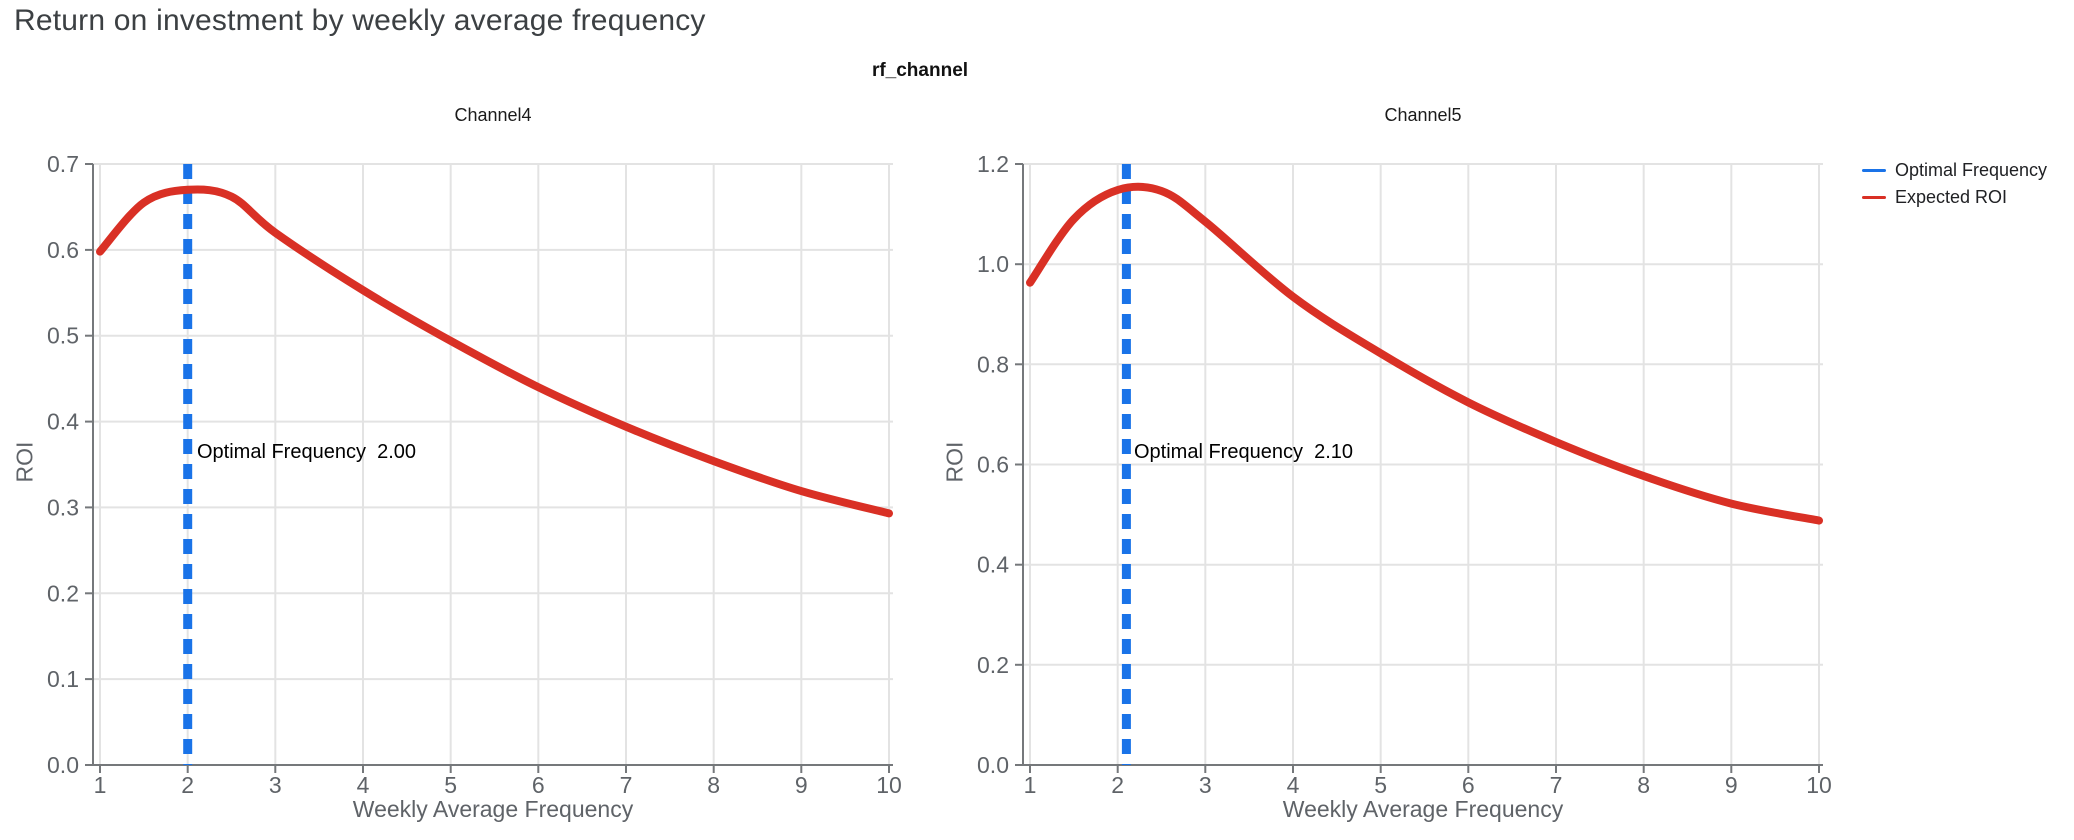  What do you see at coordinates (1971, 169) in the screenshot?
I see `legend-label: Optimal Frequency` at bounding box center [1971, 169].